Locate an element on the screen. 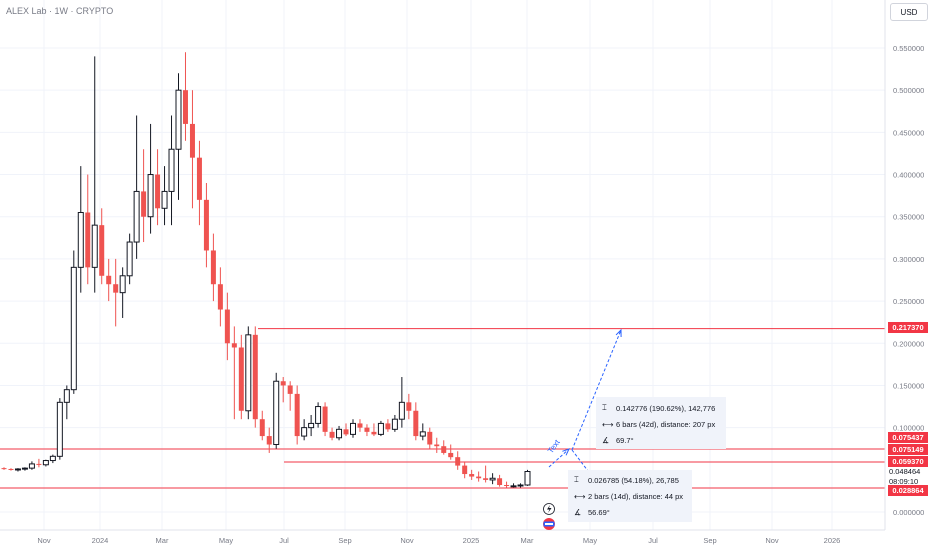  price-range-icon: ⌶ is located at coordinates (576, 479).